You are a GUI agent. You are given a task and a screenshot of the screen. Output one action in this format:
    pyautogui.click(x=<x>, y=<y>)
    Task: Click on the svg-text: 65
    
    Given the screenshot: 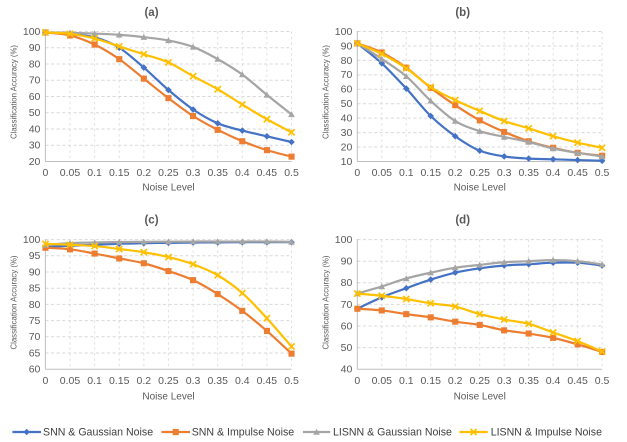 What is the action you would take?
    pyautogui.click(x=35, y=353)
    